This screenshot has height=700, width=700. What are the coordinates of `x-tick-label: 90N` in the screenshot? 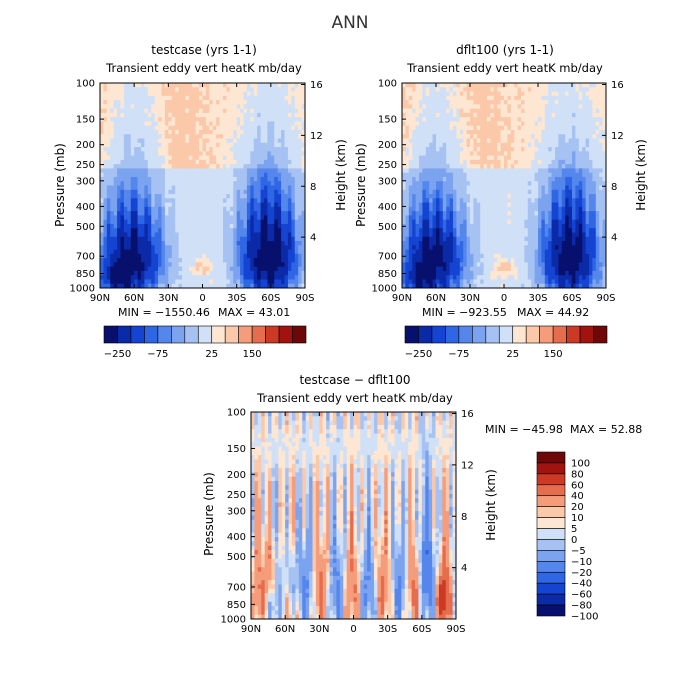 It's located at (100, 298).